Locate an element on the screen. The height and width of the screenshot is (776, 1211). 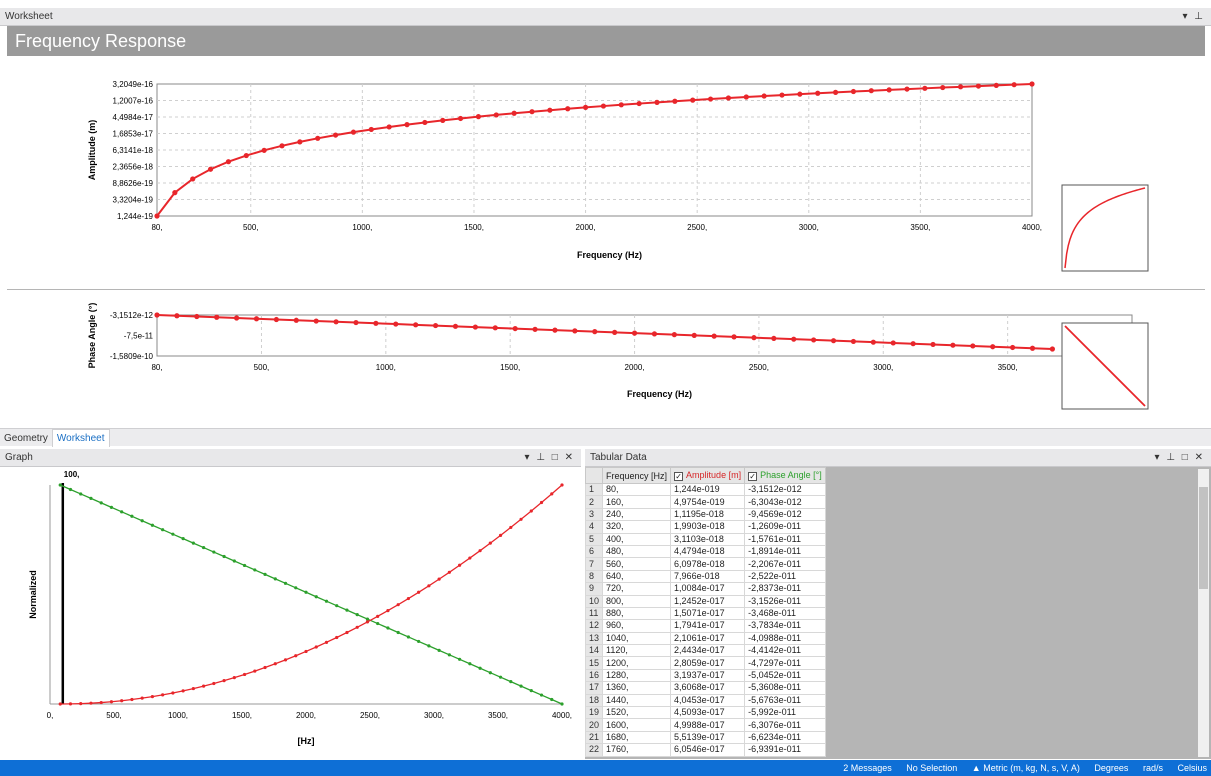
frequency-cell: 800, is located at coordinates (637, 601).